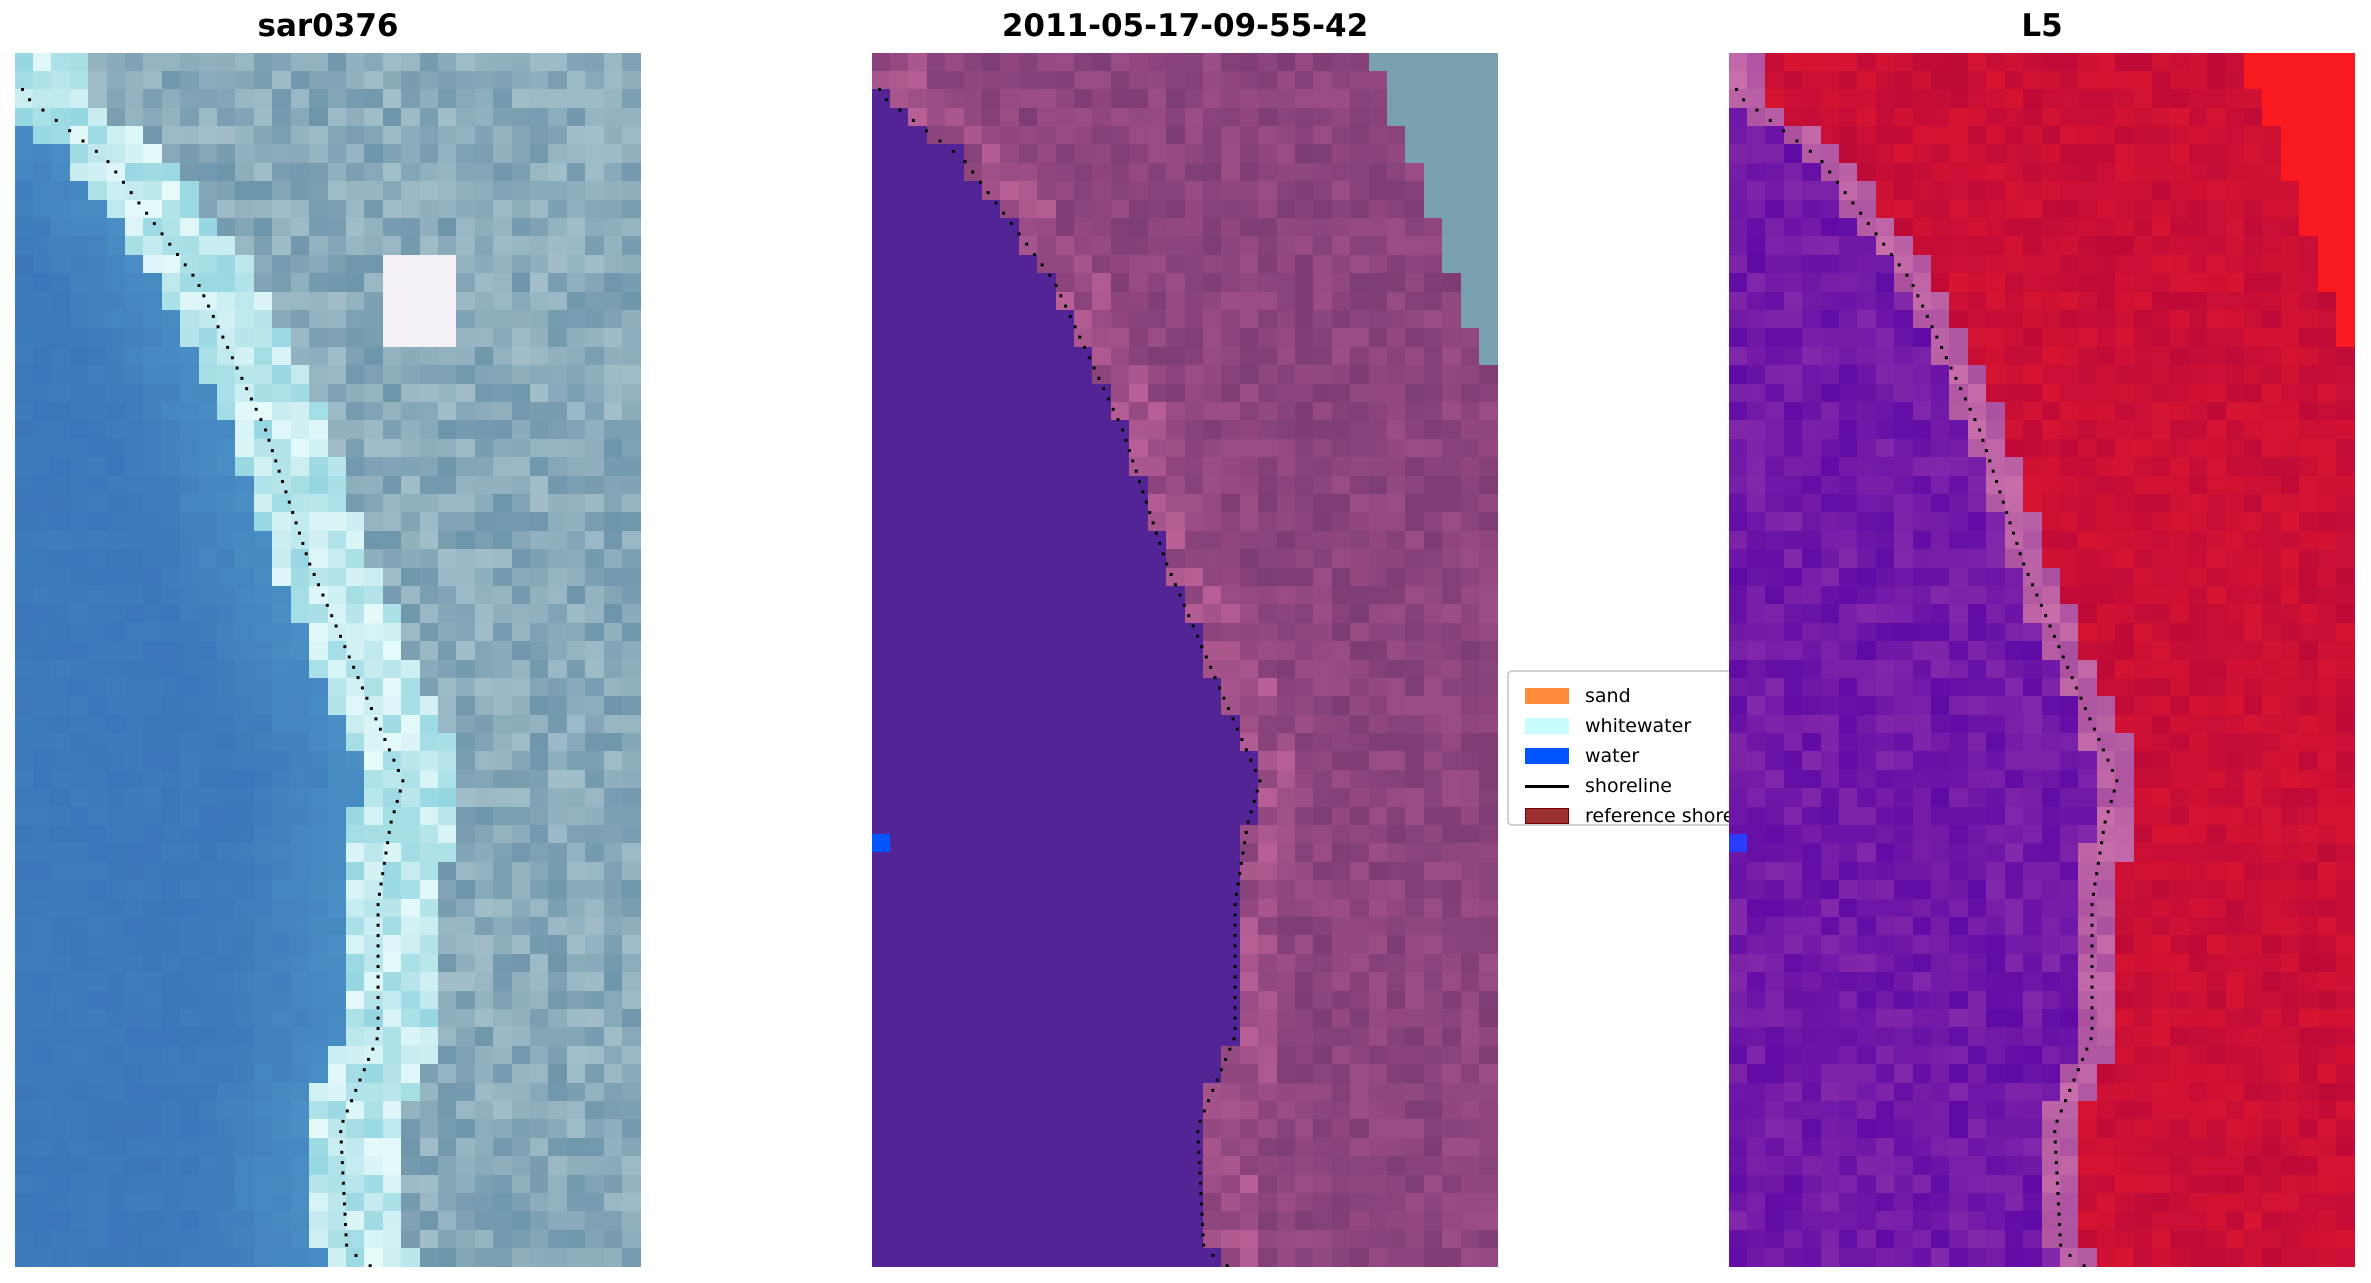 This screenshot has width=2371, height=1283. I want to click on panel-title-index: L5, so click(2042, 26).